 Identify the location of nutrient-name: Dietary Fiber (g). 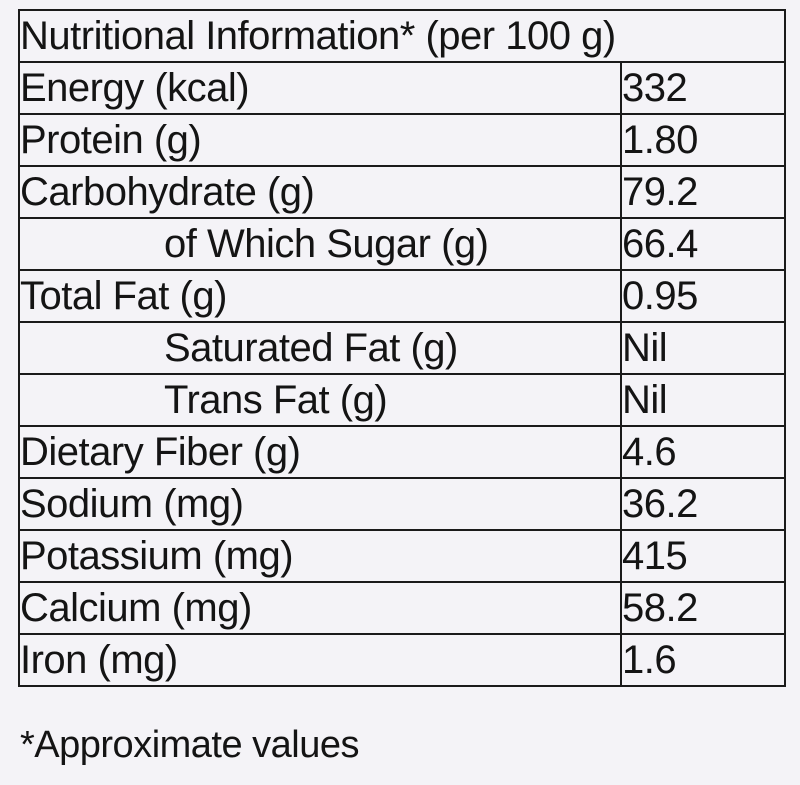
(320, 452).